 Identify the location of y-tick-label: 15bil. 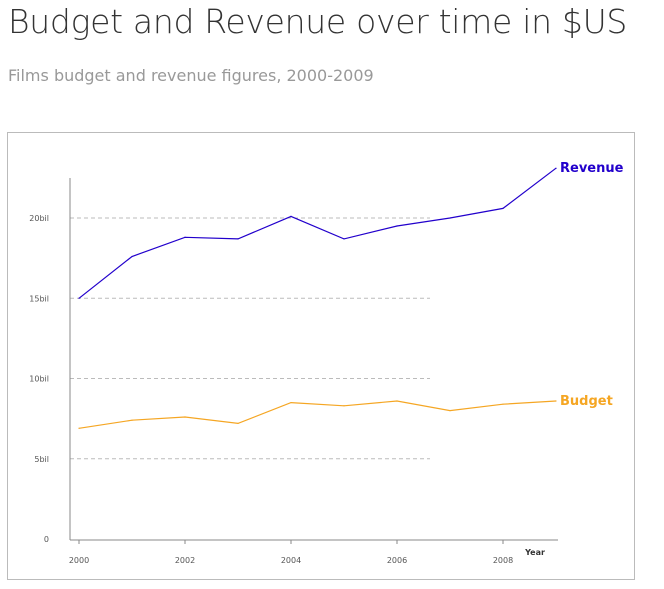
(39, 298).